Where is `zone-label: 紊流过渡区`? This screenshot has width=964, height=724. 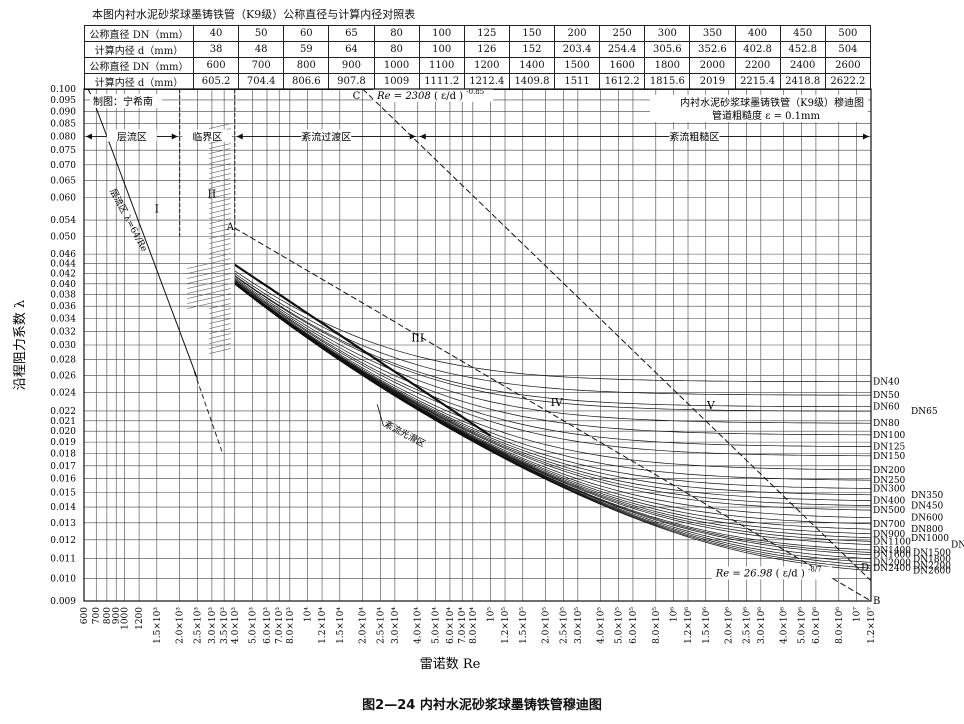 zone-label: 紊流过渡区 is located at coordinates (326, 136).